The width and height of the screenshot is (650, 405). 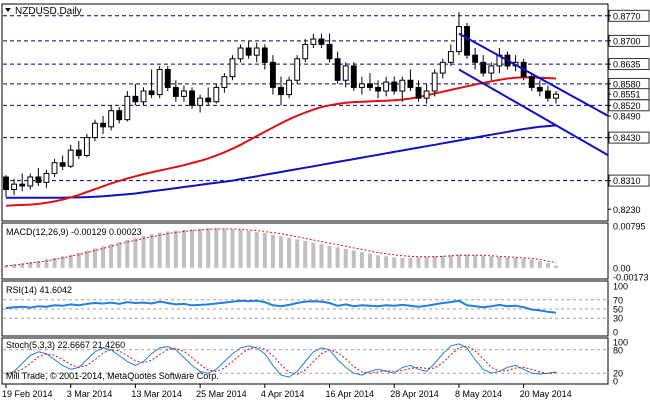 What do you see at coordinates (627, 106) in the screenshot?
I see `price-tick-label: 0.8520` at bounding box center [627, 106].